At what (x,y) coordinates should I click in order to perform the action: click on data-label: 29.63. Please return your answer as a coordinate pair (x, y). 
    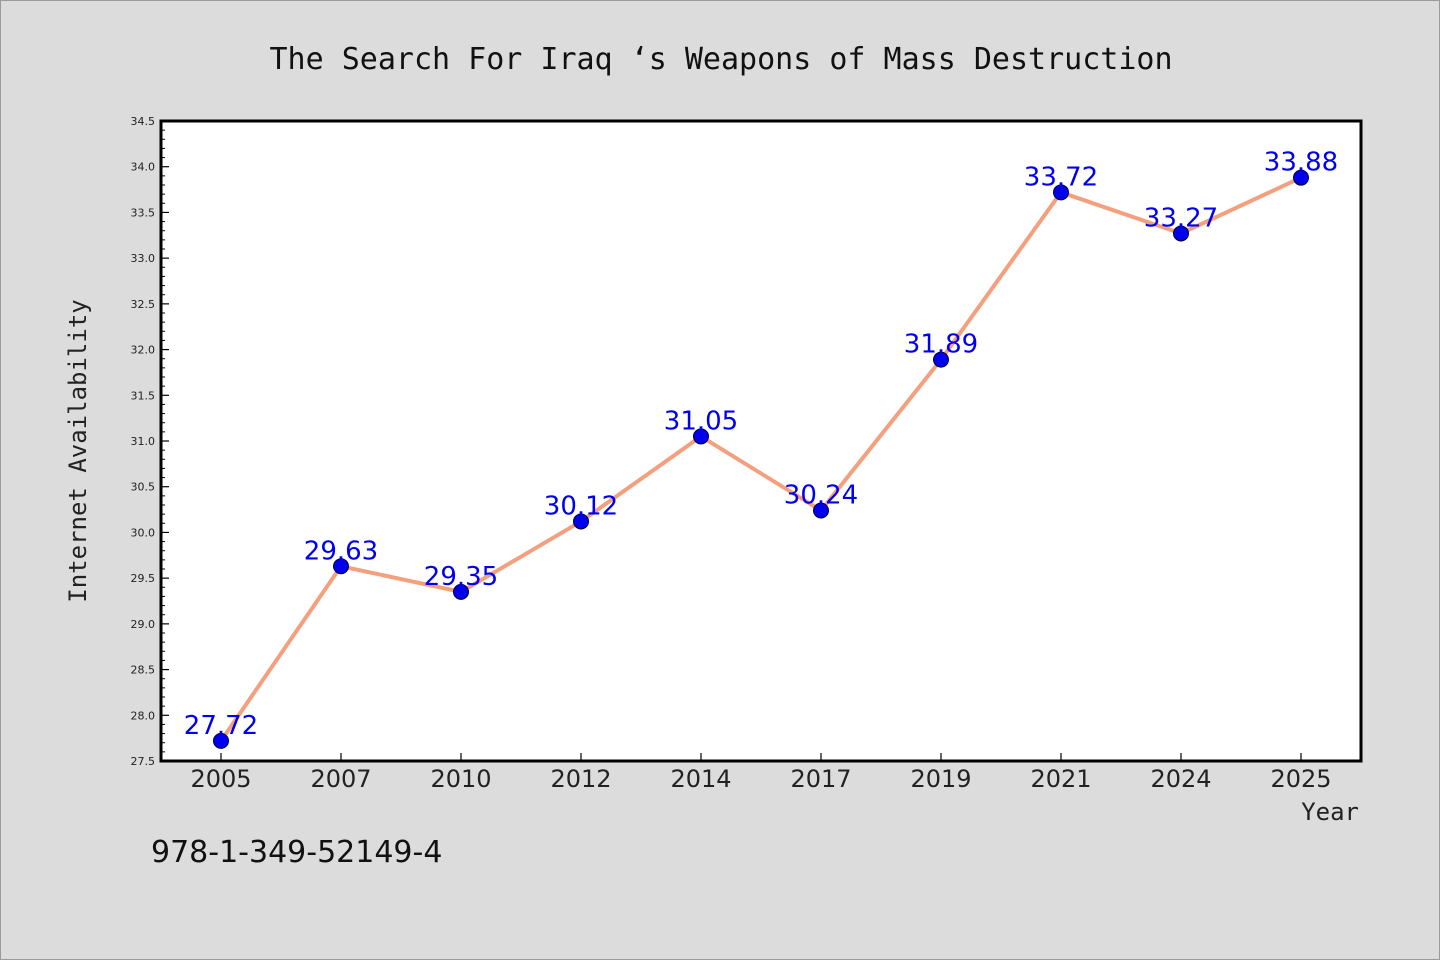
    Looking at the image, I should click on (341, 551).